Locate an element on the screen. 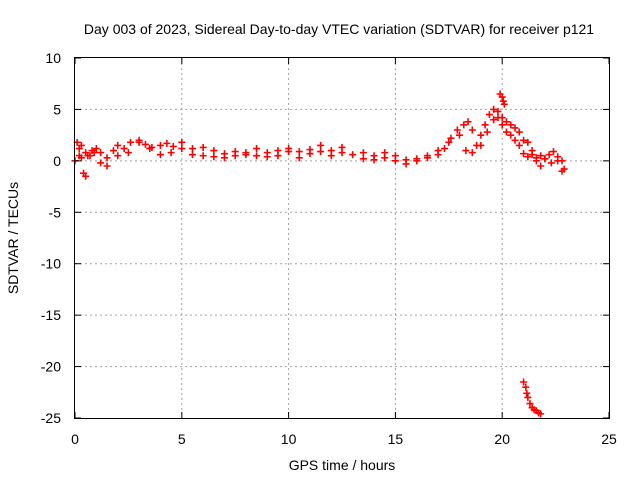 This screenshot has width=640, height=480. y-tick-label: -15 is located at coordinates (51, 315).